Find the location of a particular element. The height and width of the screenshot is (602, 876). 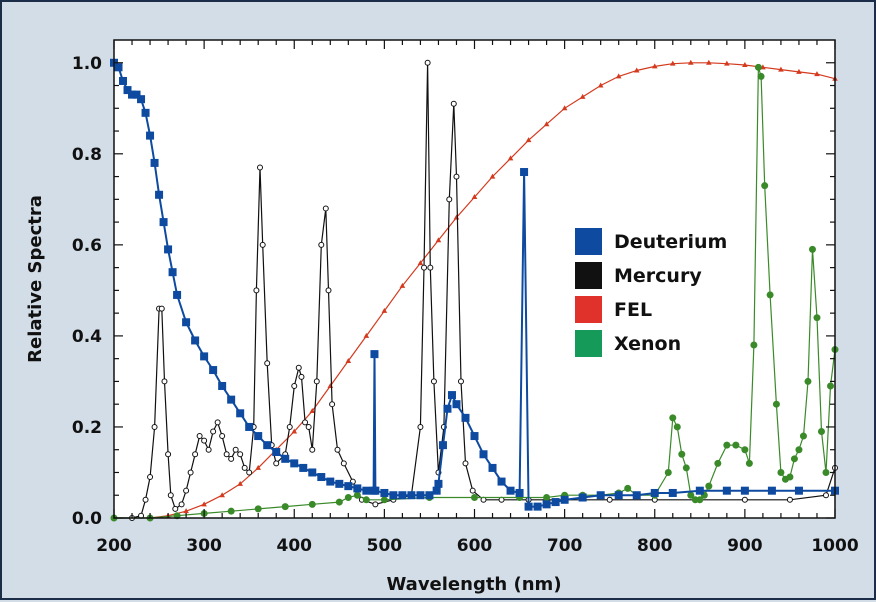

legend: Deuterium Mercury FEL Xenon is located at coordinates (651, 292).